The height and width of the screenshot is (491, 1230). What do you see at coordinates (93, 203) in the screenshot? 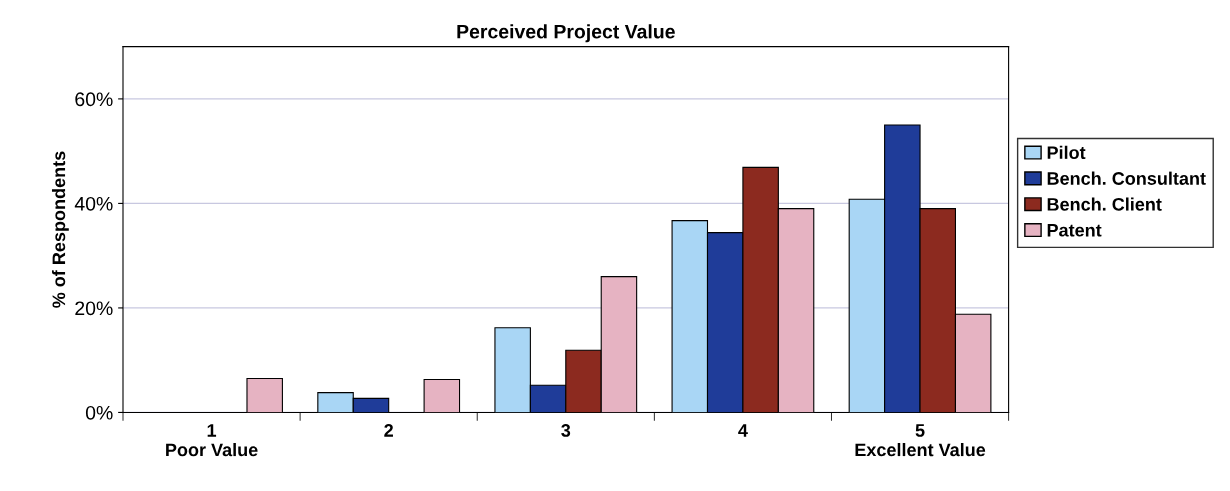
I see `y-tick-label: 40%` at bounding box center [93, 203].